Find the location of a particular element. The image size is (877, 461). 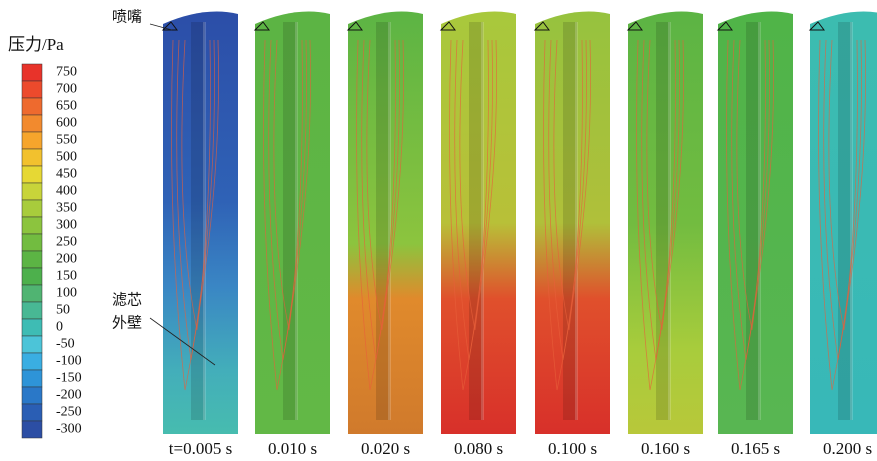

tick-label: -50 is located at coordinates (65, 344).